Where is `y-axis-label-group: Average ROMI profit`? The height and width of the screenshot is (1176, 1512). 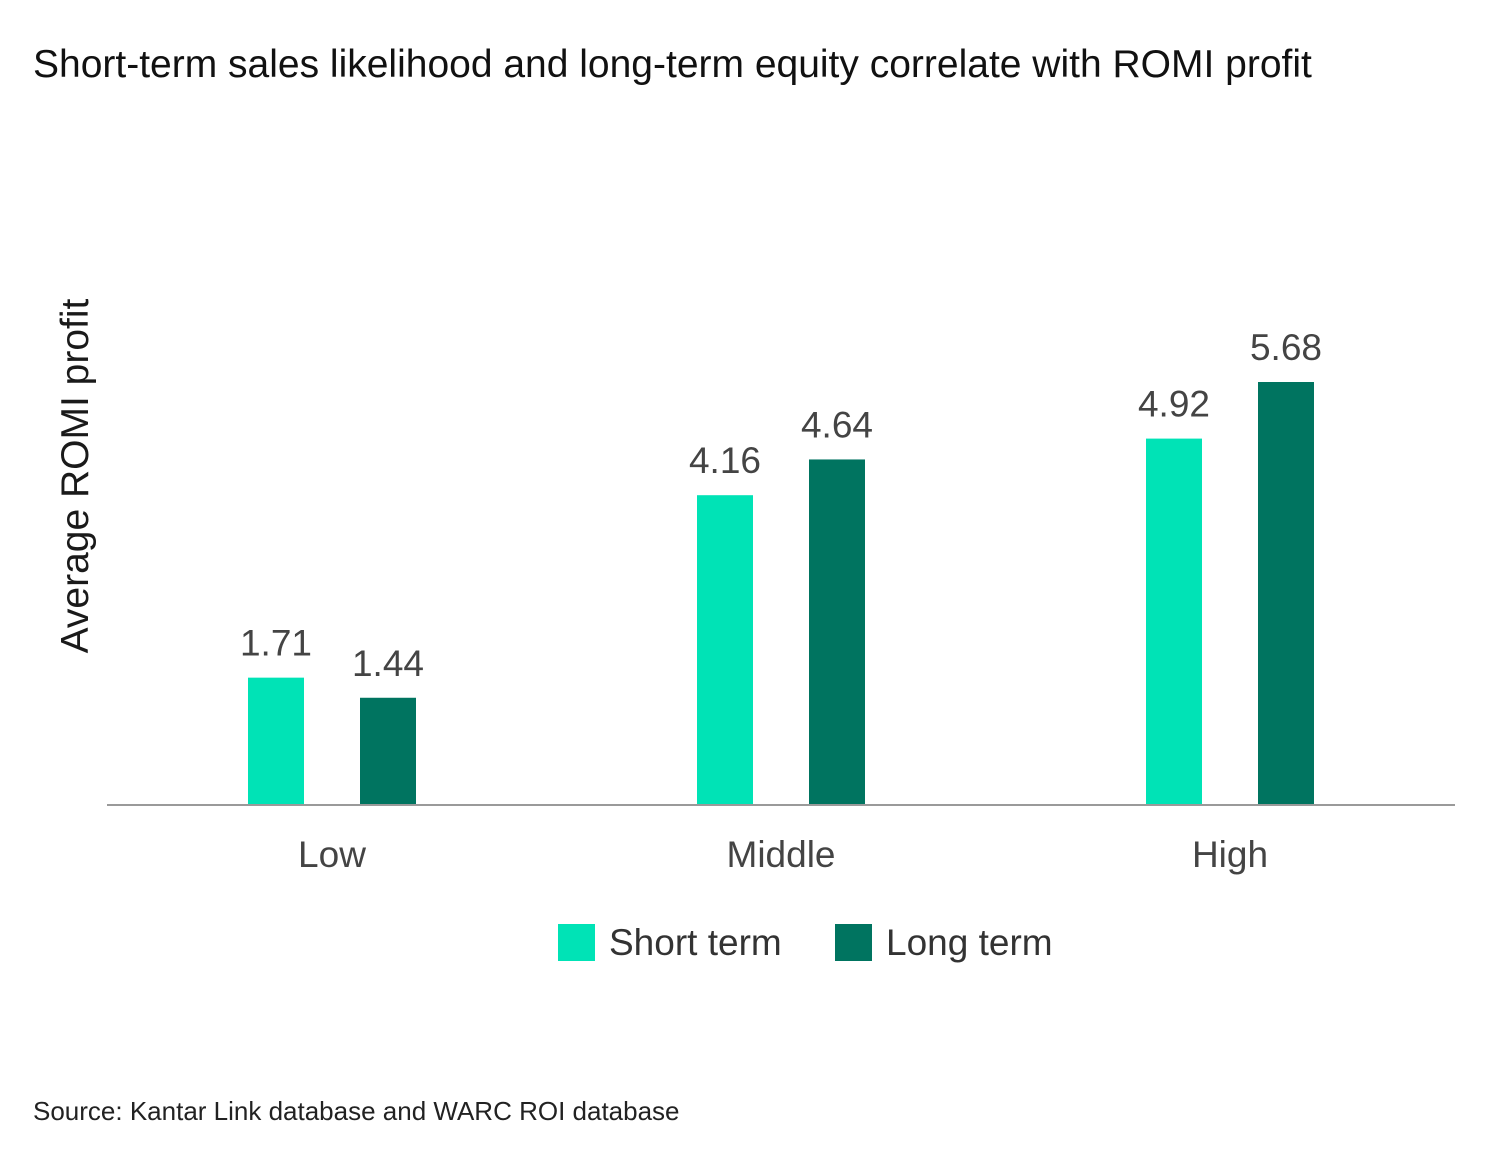
y-axis-label-group: Average ROMI profit is located at coordinates (75, 475).